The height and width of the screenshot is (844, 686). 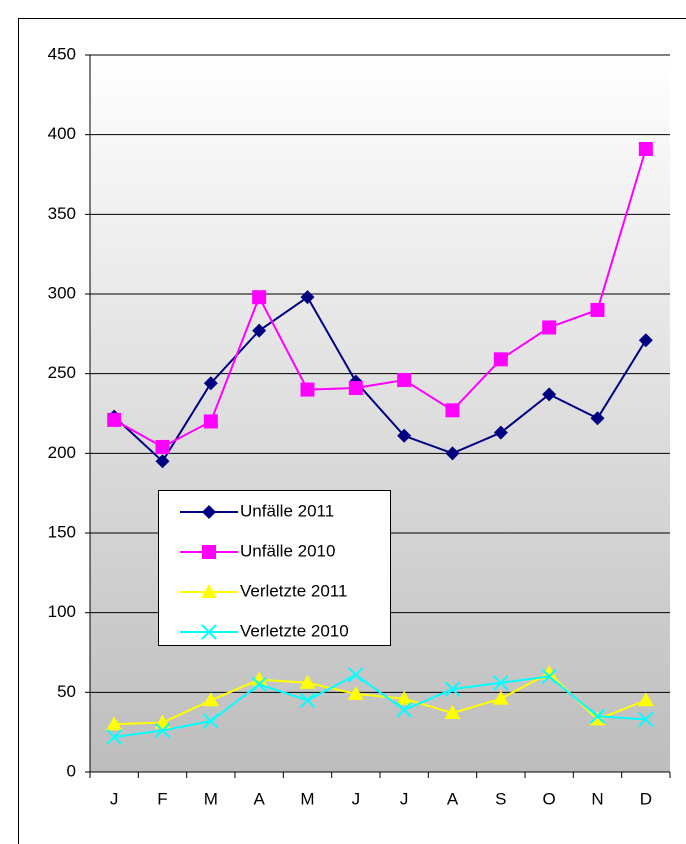 I want to click on legend-label: Verletzte 2011, so click(x=293, y=590).